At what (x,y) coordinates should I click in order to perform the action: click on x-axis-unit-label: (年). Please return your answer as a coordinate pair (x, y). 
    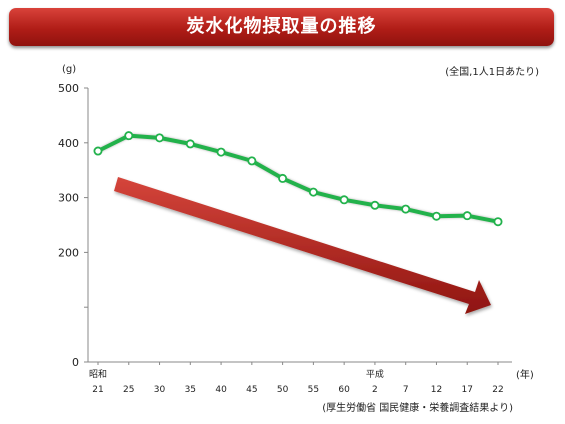
    Looking at the image, I should click on (525, 374).